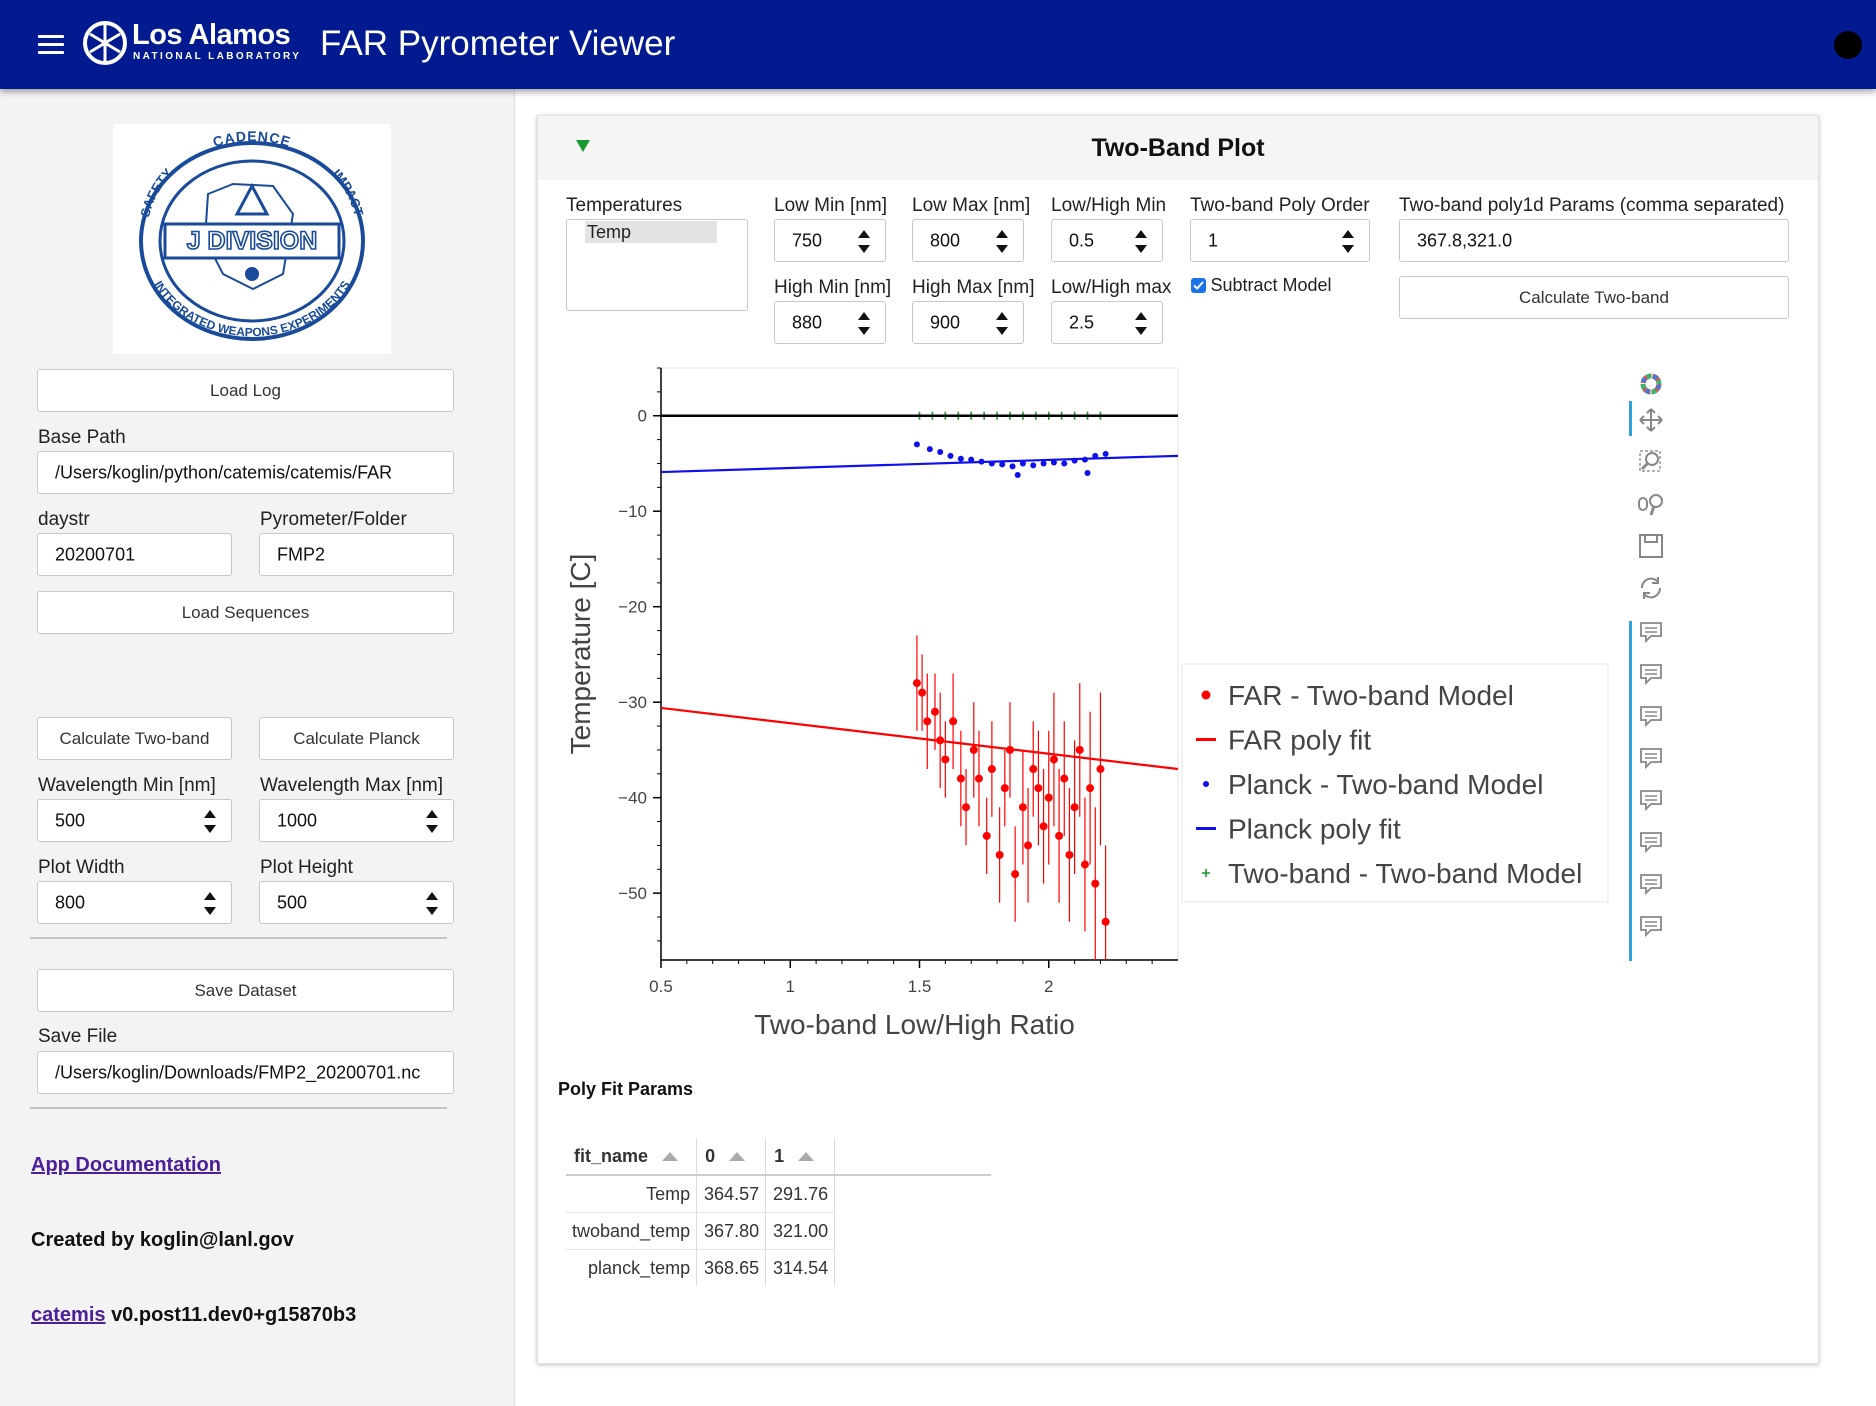  What do you see at coordinates (356, 554) in the screenshot?
I see `pyrometer-folder-input: FMP2` at bounding box center [356, 554].